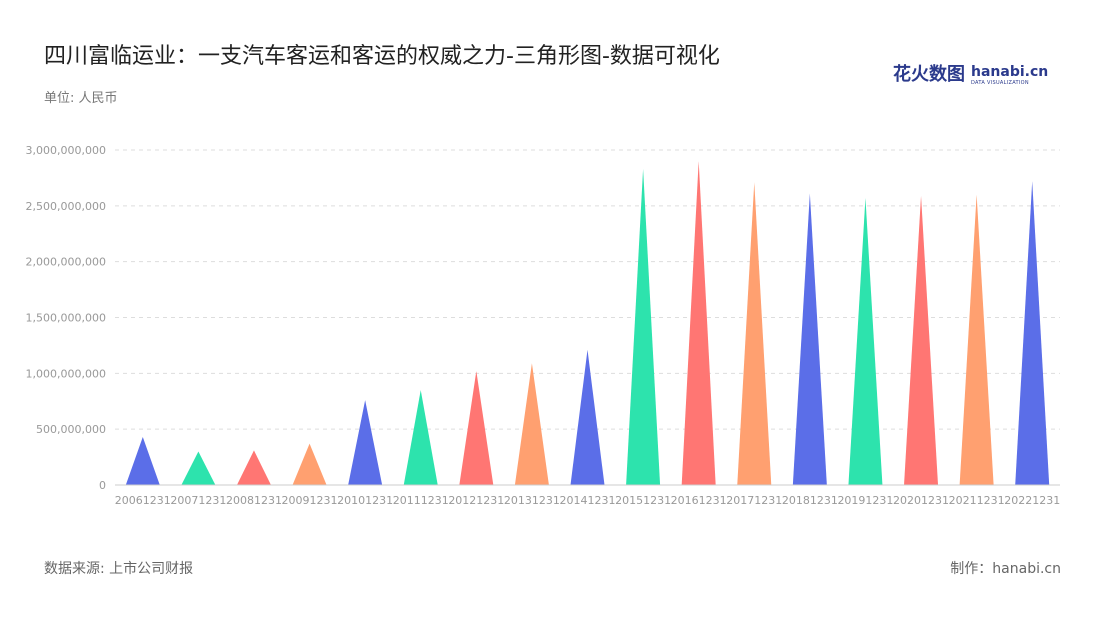  What do you see at coordinates (119, 569) in the screenshot?
I see `data-source: 数据来源: 上市公司财报` at bounding box center [119, 569].